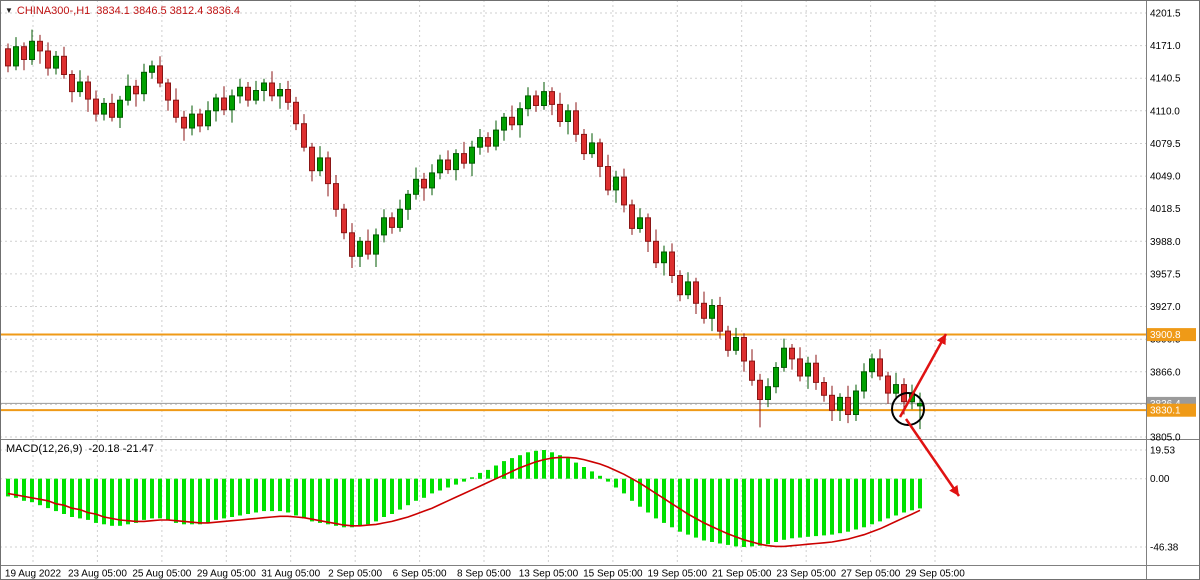 This screenshot has height=580, width=1200. Describe the element at coordinates (871, 574) in the screenshot. I see `svg-text: 27 Sep 05:00` at that location.